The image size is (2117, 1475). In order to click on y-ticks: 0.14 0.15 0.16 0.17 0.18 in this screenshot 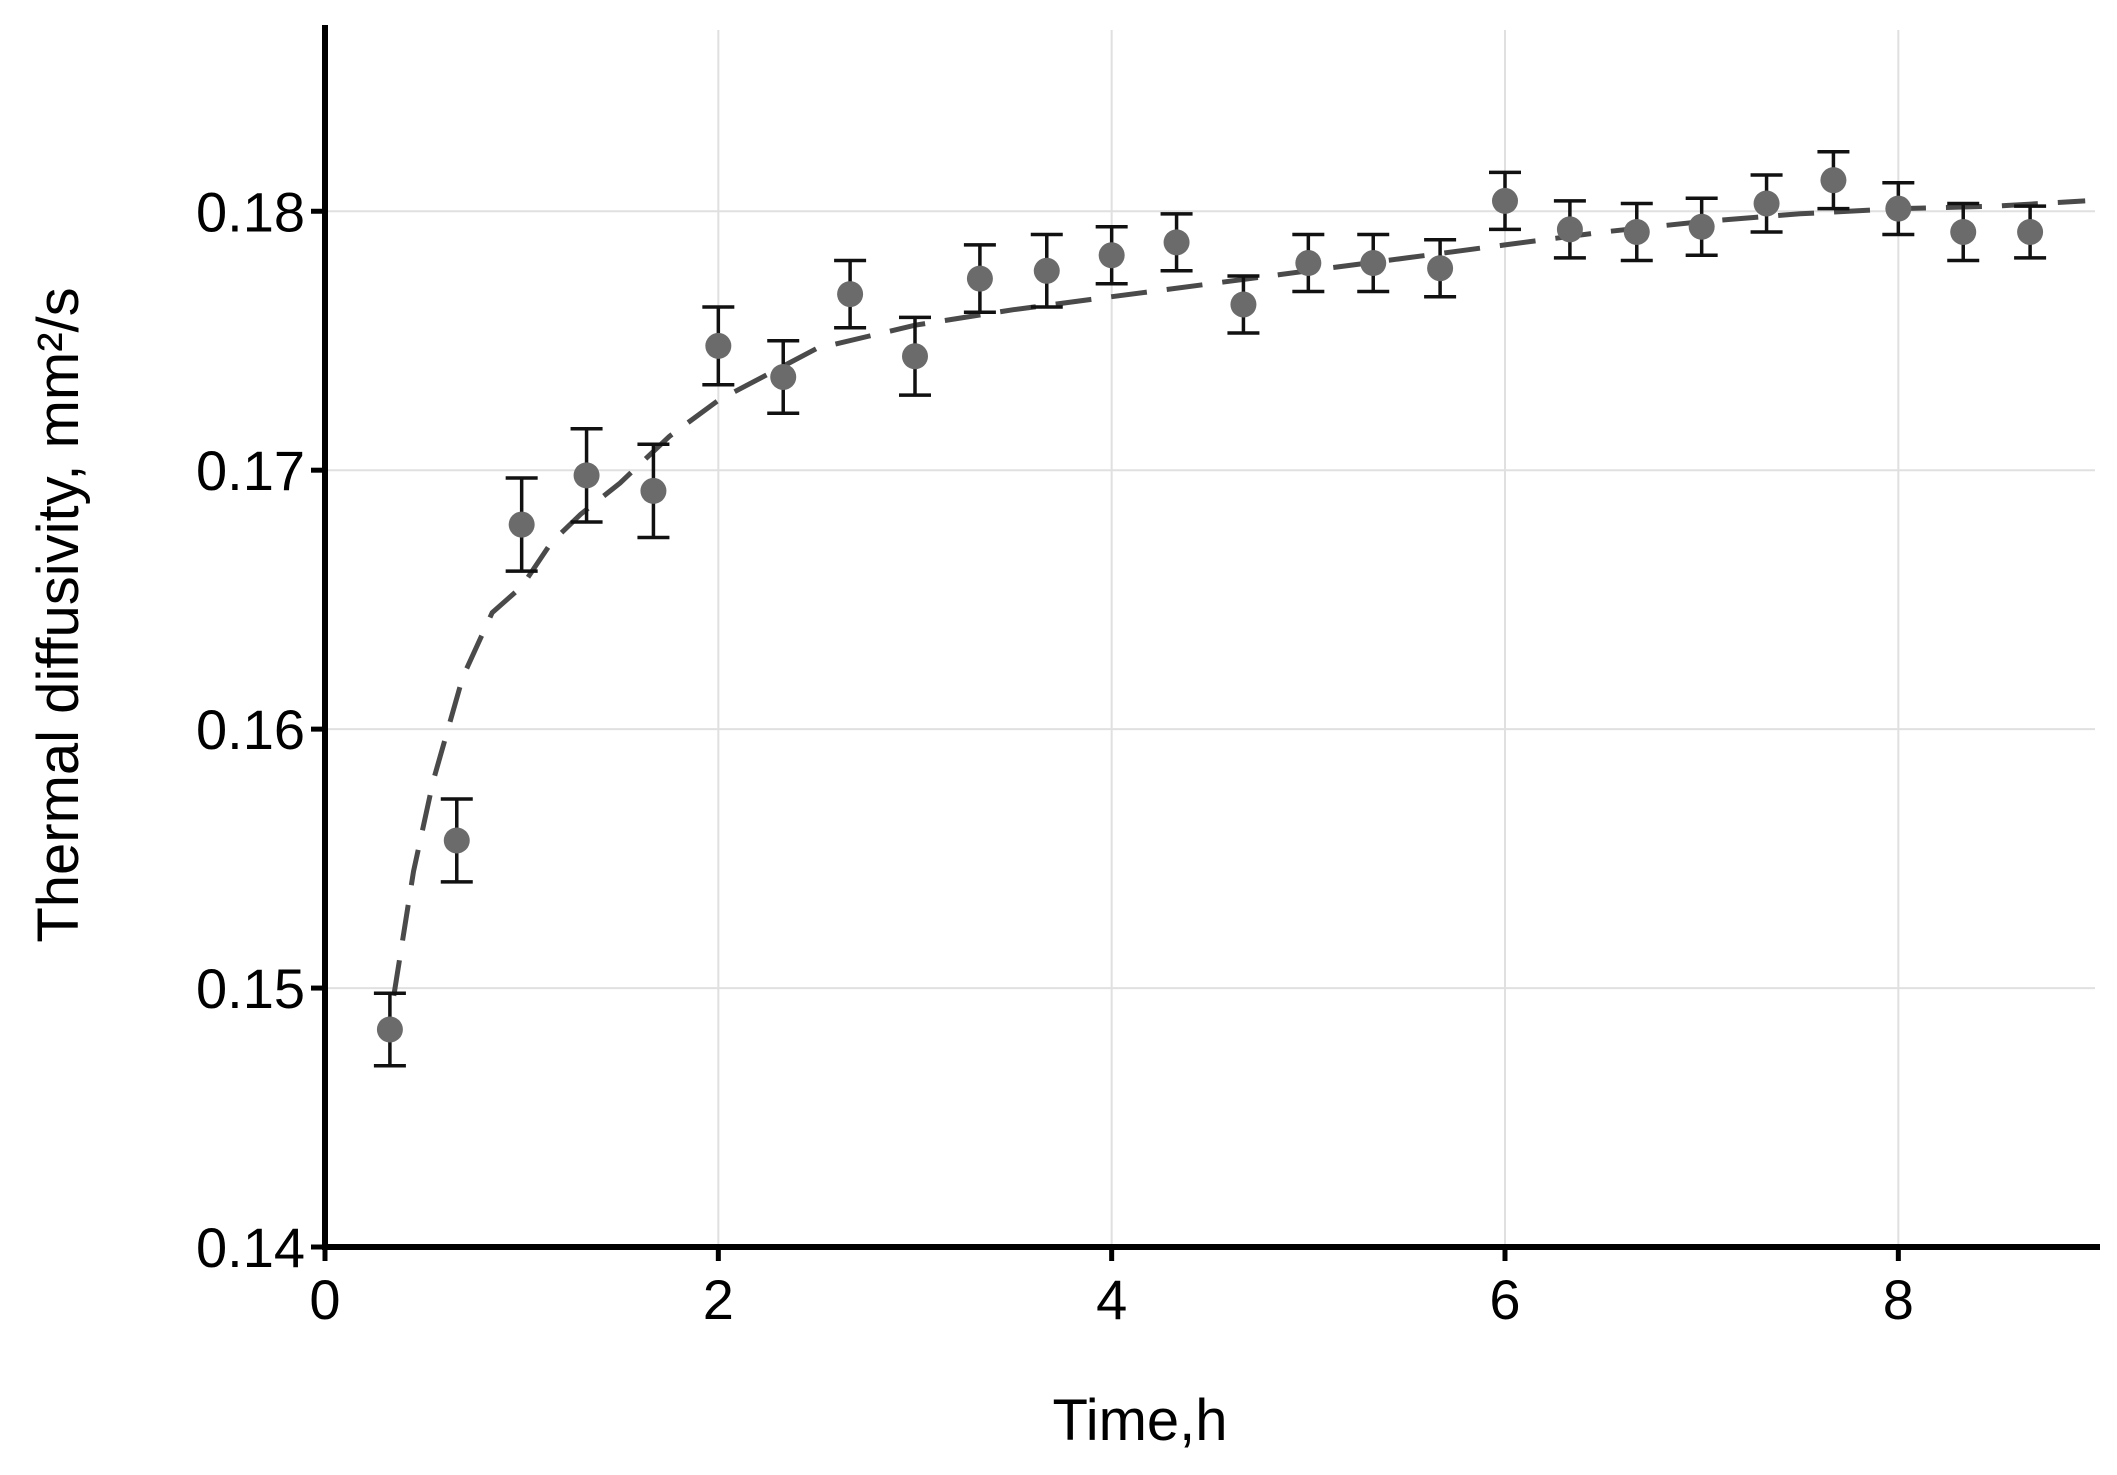, I will do `click(260, 729)`.